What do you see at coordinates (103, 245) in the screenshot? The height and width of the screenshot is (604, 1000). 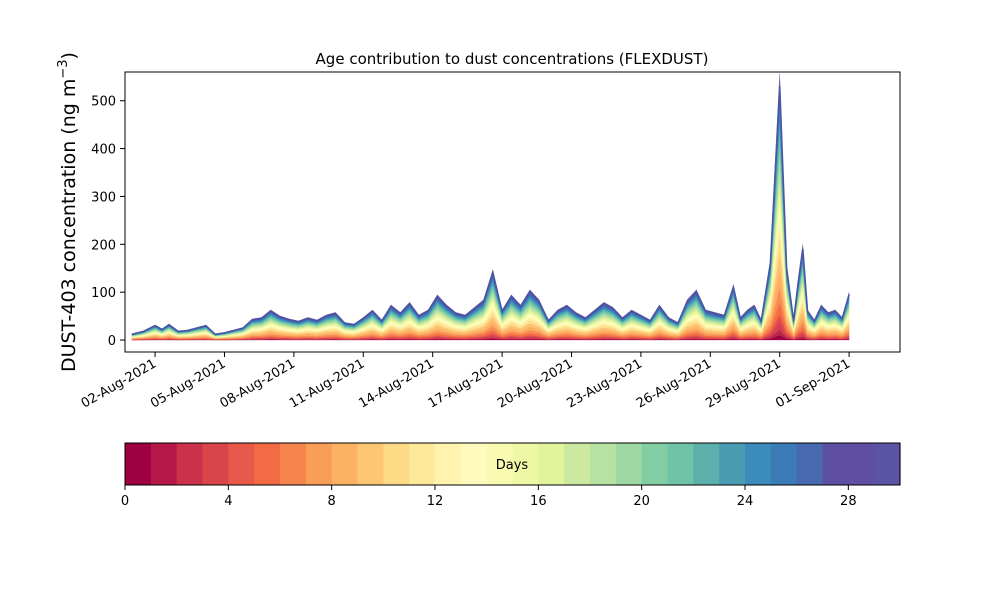 I see `y-tick-label: 200` at bounding box center [103, 245].